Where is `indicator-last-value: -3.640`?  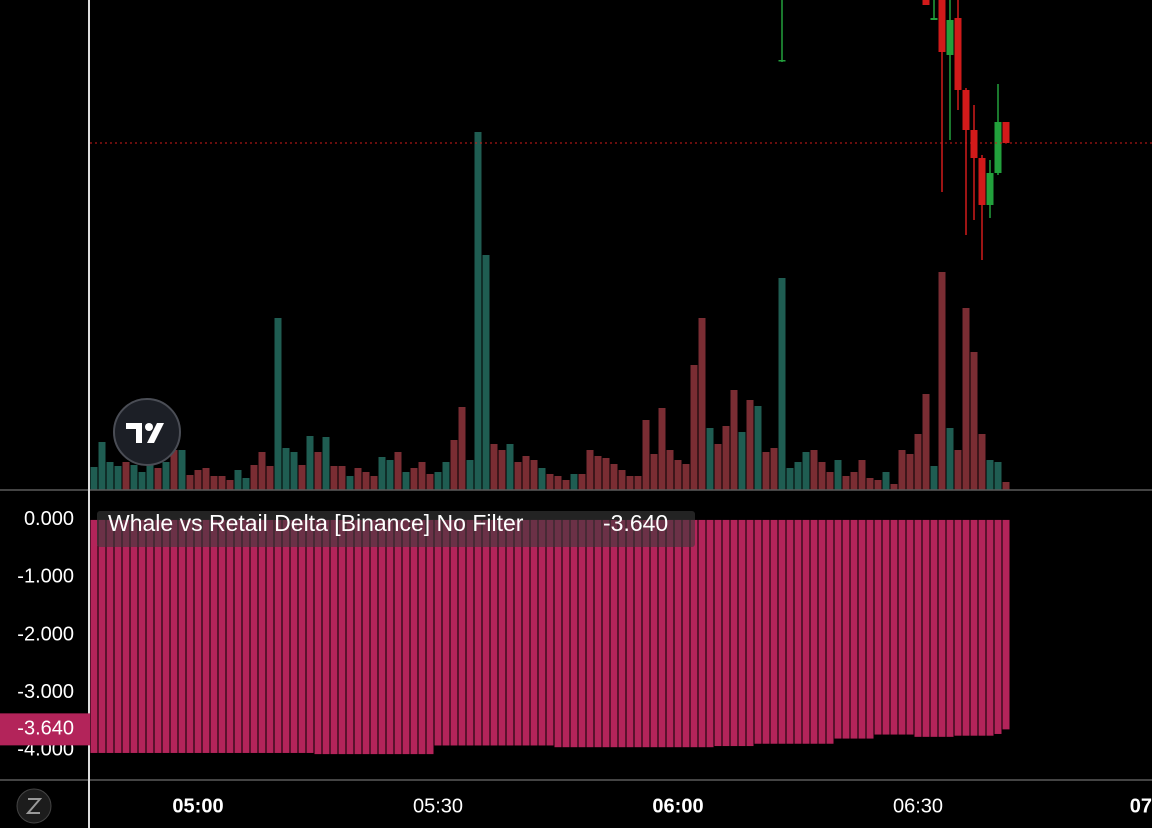
indicator-last-value: -3.640 is located at coordinates (635, 523).